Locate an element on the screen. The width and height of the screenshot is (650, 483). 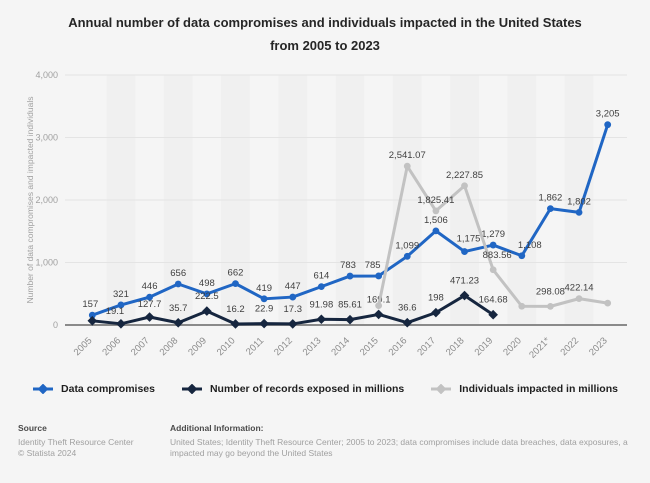
data-label: 22.9 is located at coordinates (264, 309).